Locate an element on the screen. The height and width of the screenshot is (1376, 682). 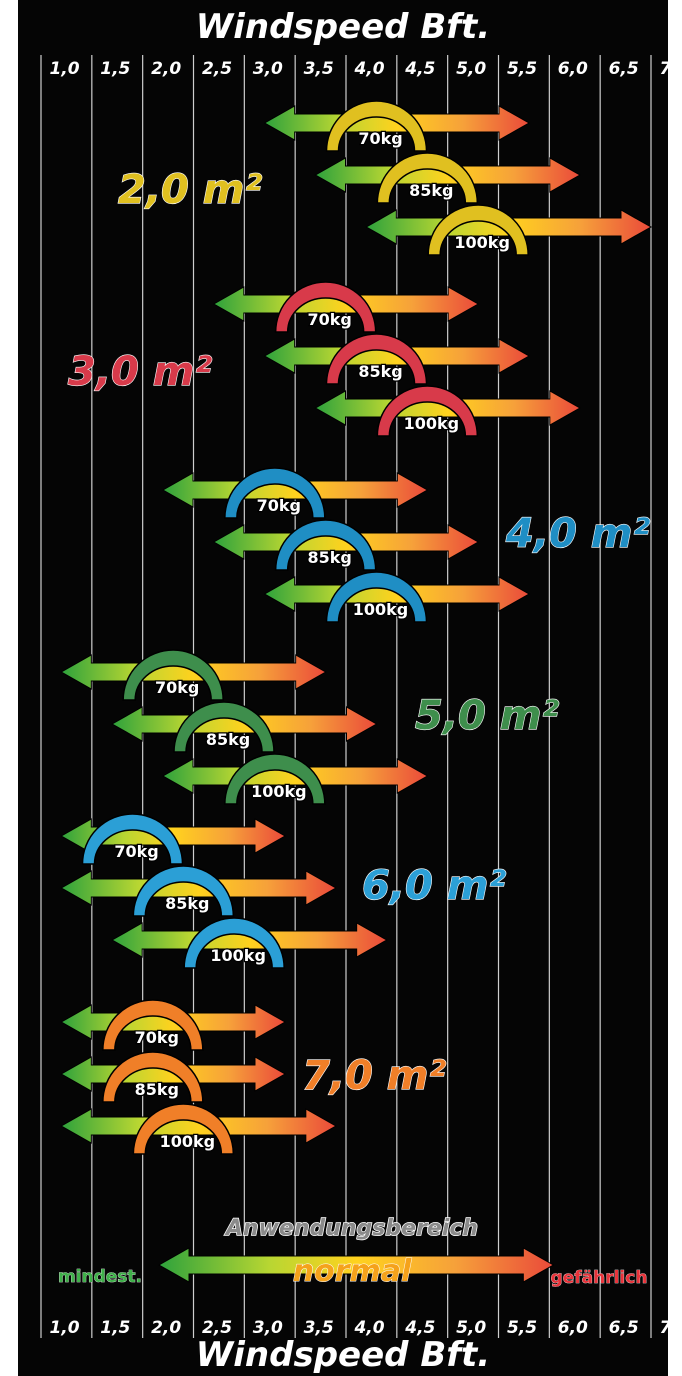
x-tick-label-top: 4,0 is located at coordinates (368, 69).